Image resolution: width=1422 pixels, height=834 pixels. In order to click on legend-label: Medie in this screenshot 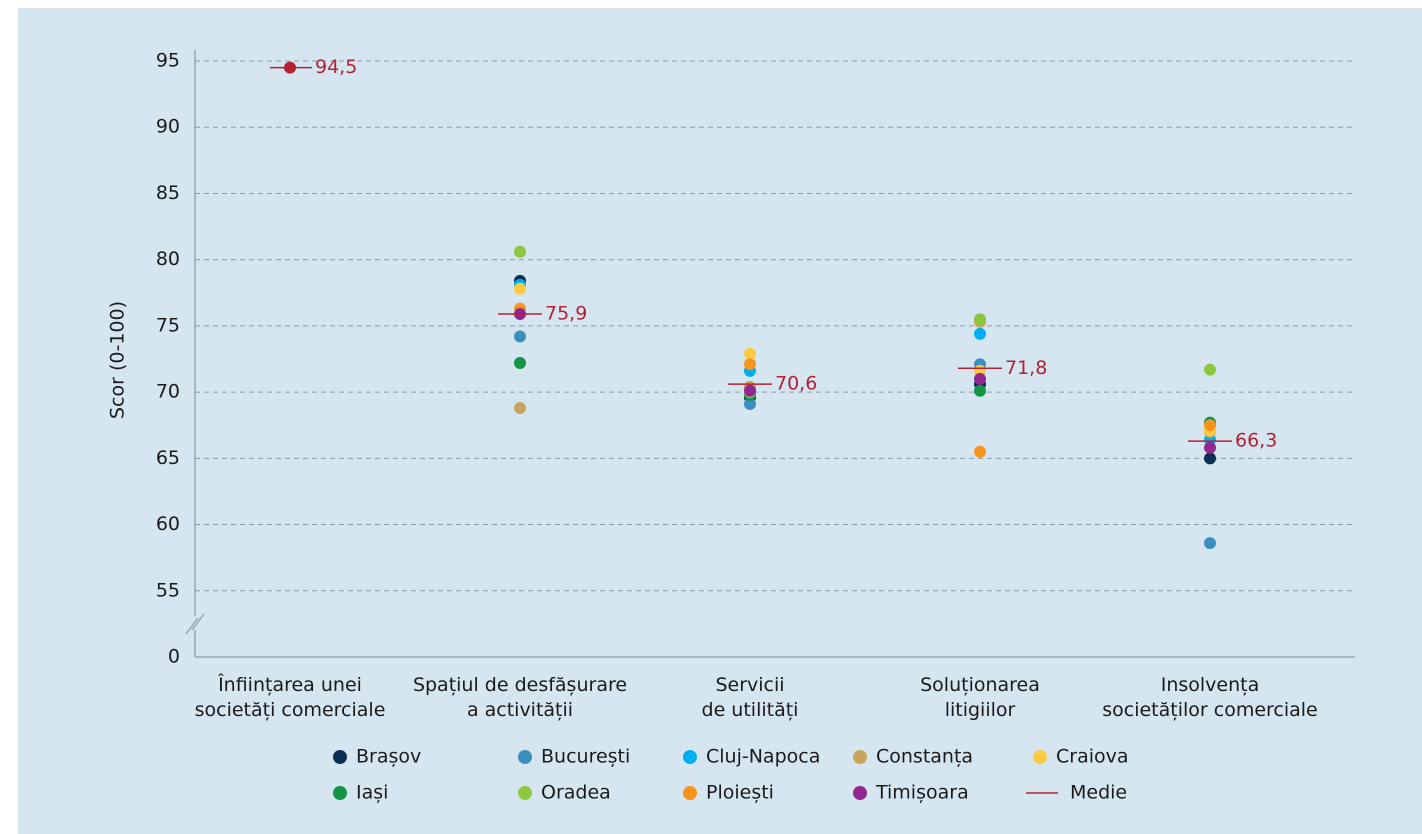, I will do `click(1098, 793)`.